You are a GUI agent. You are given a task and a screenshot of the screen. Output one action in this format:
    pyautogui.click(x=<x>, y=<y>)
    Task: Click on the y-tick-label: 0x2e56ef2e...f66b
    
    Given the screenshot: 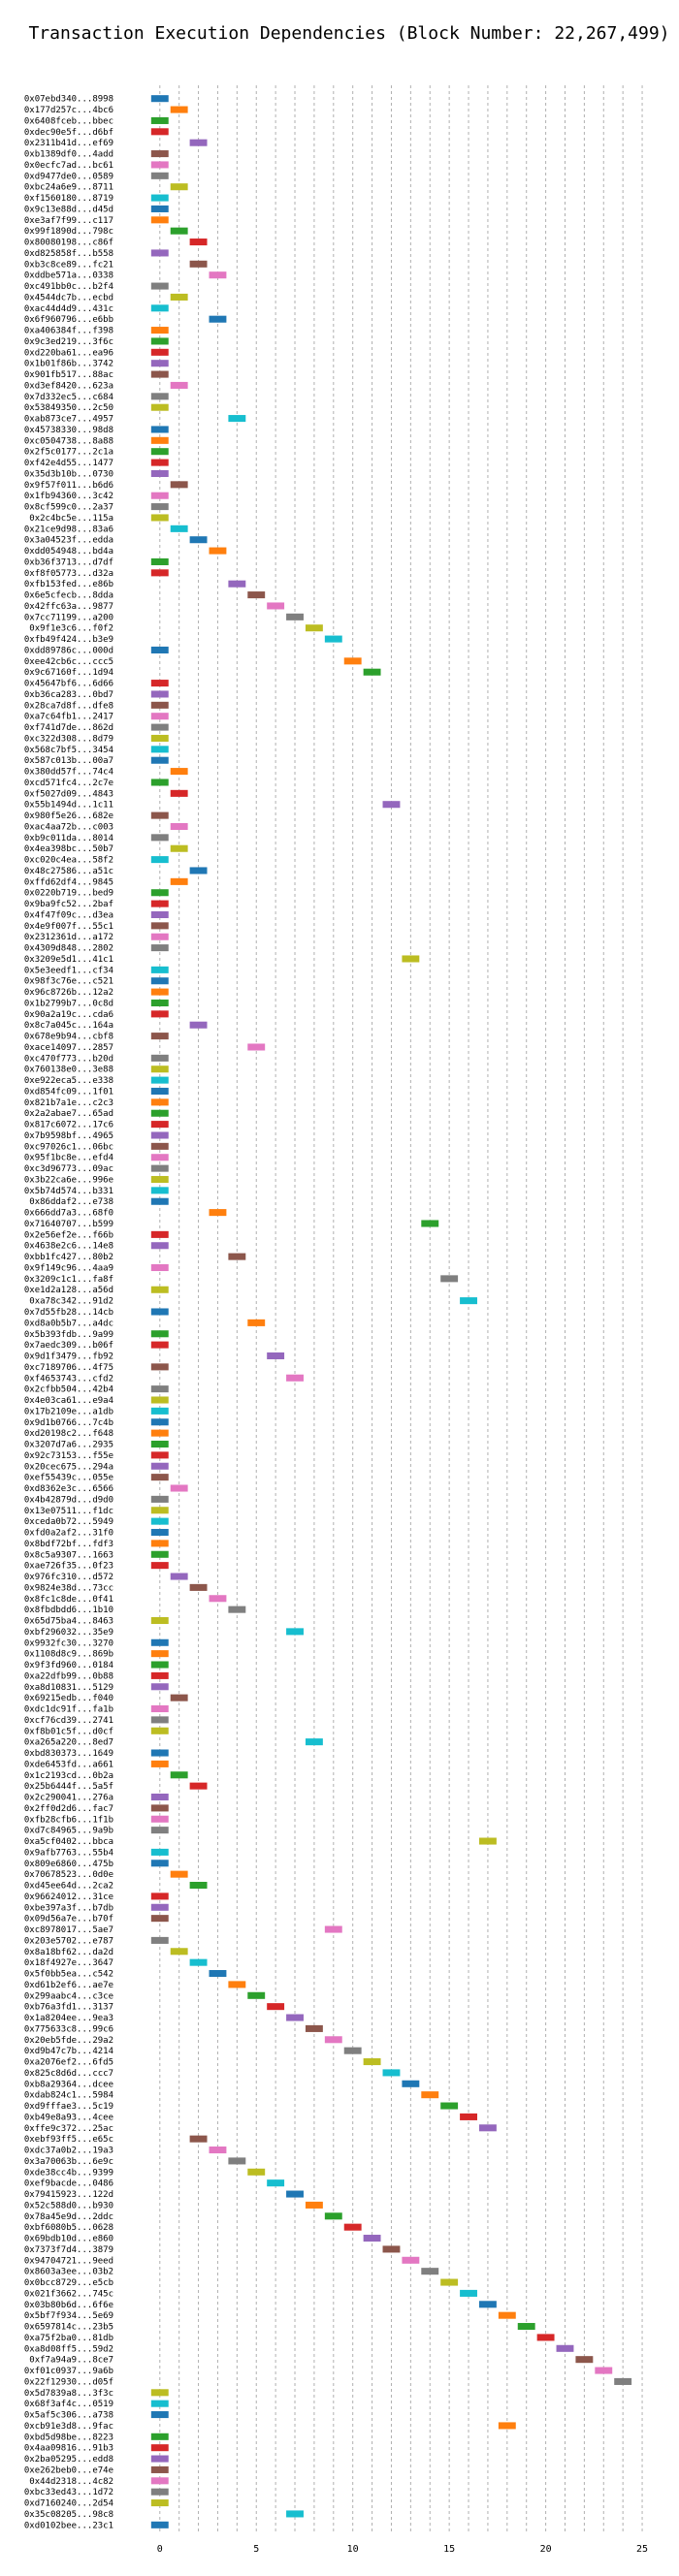 What is the action you would take?
    pyautogui.click(x=68, y=1235)
    